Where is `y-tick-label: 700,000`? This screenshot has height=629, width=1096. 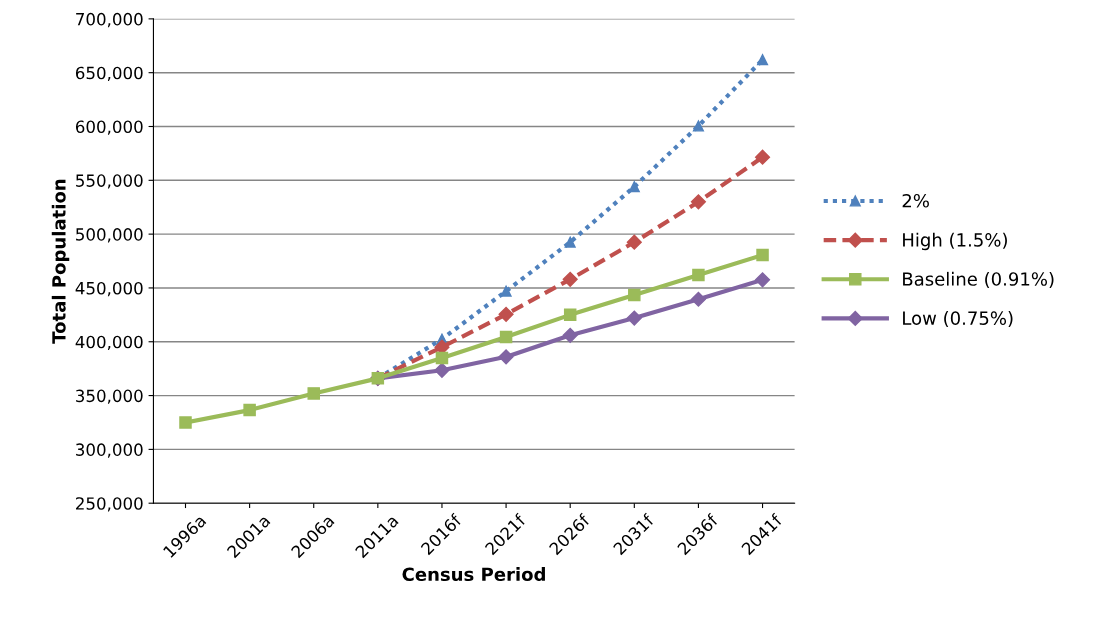
y-tick-label: 700,000 is located at coordinates (109, 20).